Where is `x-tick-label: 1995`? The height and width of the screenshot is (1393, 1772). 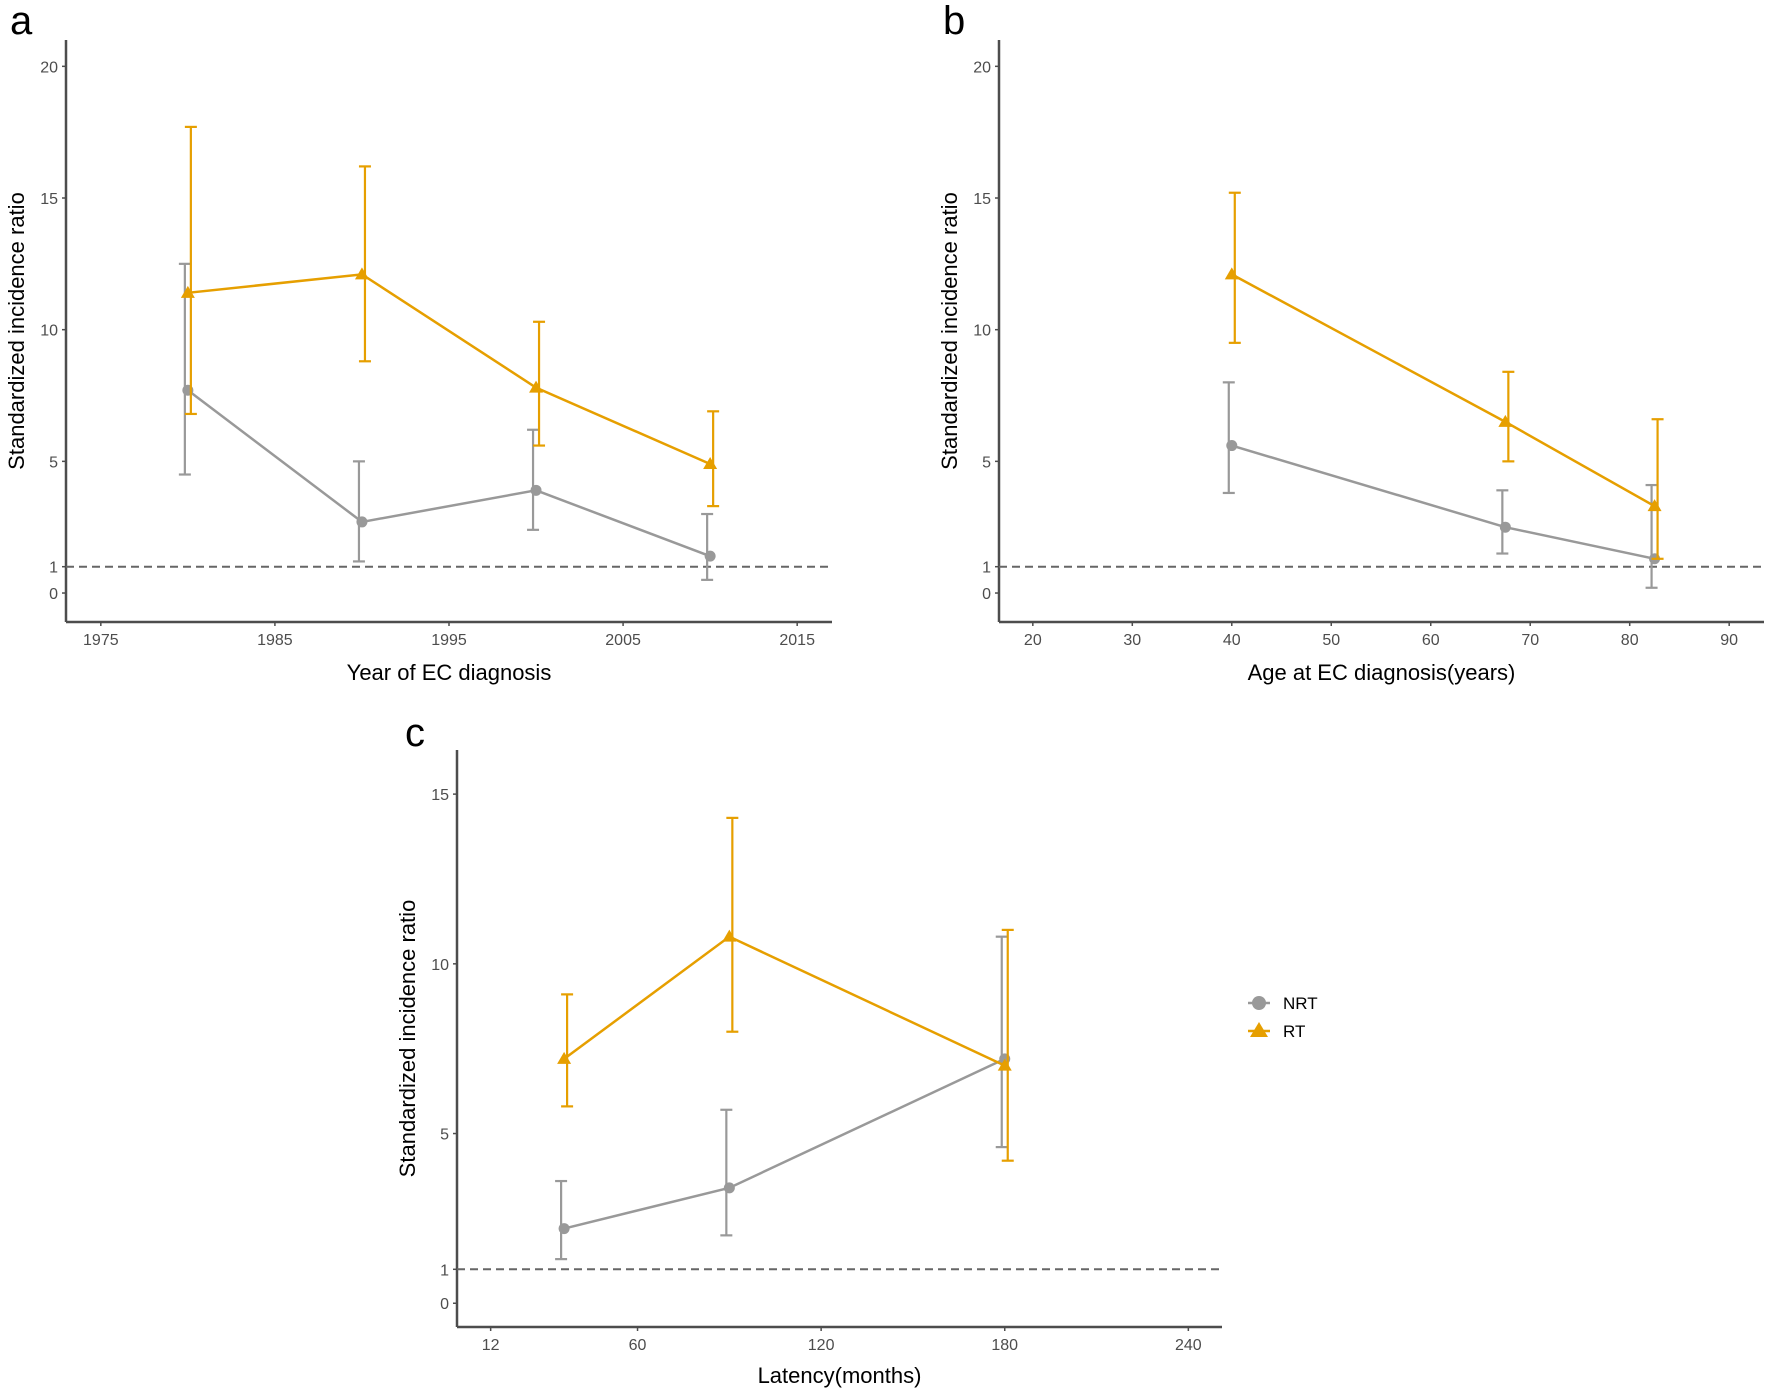
x-tick-label: 1995 is located at coordinates (449, 640).